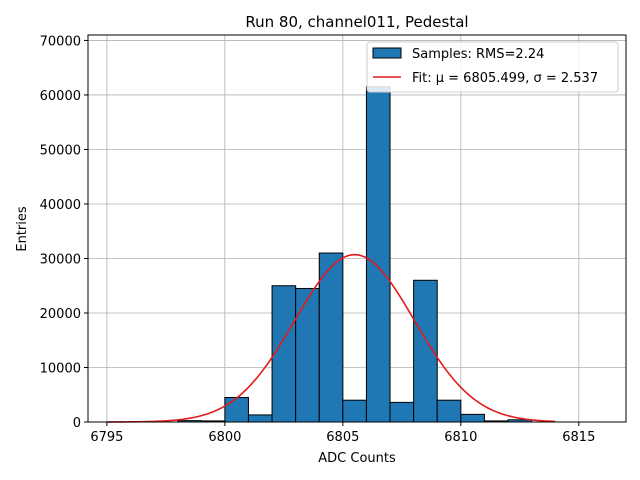  Describe the element at coordinates (60, 259) in the screenshot. I see `y-tick-label: 30000` at that location.